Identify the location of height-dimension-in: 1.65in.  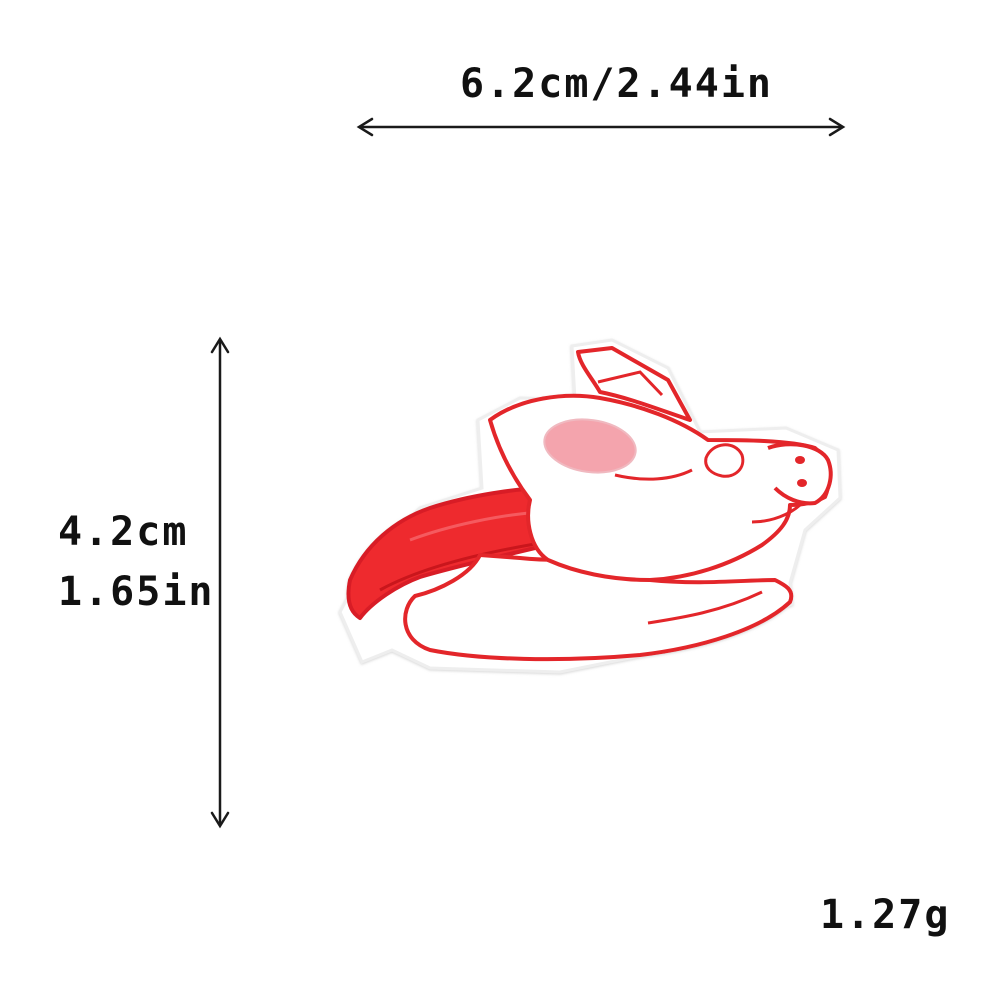
(136, 592).